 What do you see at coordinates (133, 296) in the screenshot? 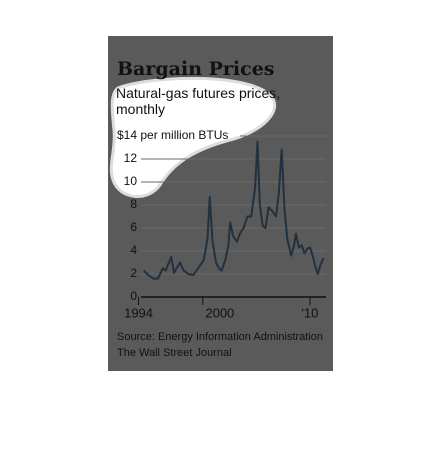
I see `y-tick-label: 0` at bounding box center [133, 296].